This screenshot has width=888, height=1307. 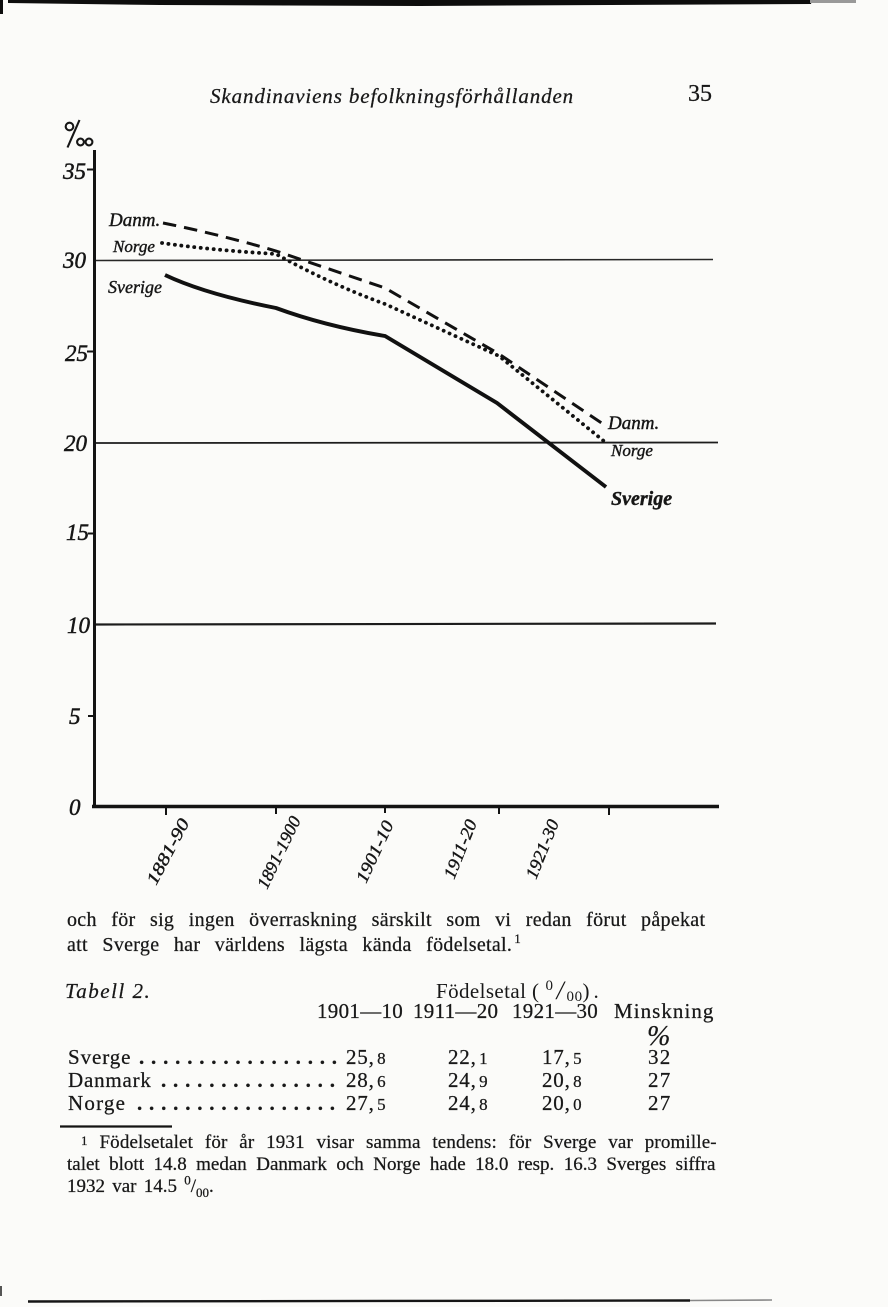 What do you see at coordinates (374, 851) in the screenshot?
I see `svg-text: 1901-10` at bounding box center [374, 851].